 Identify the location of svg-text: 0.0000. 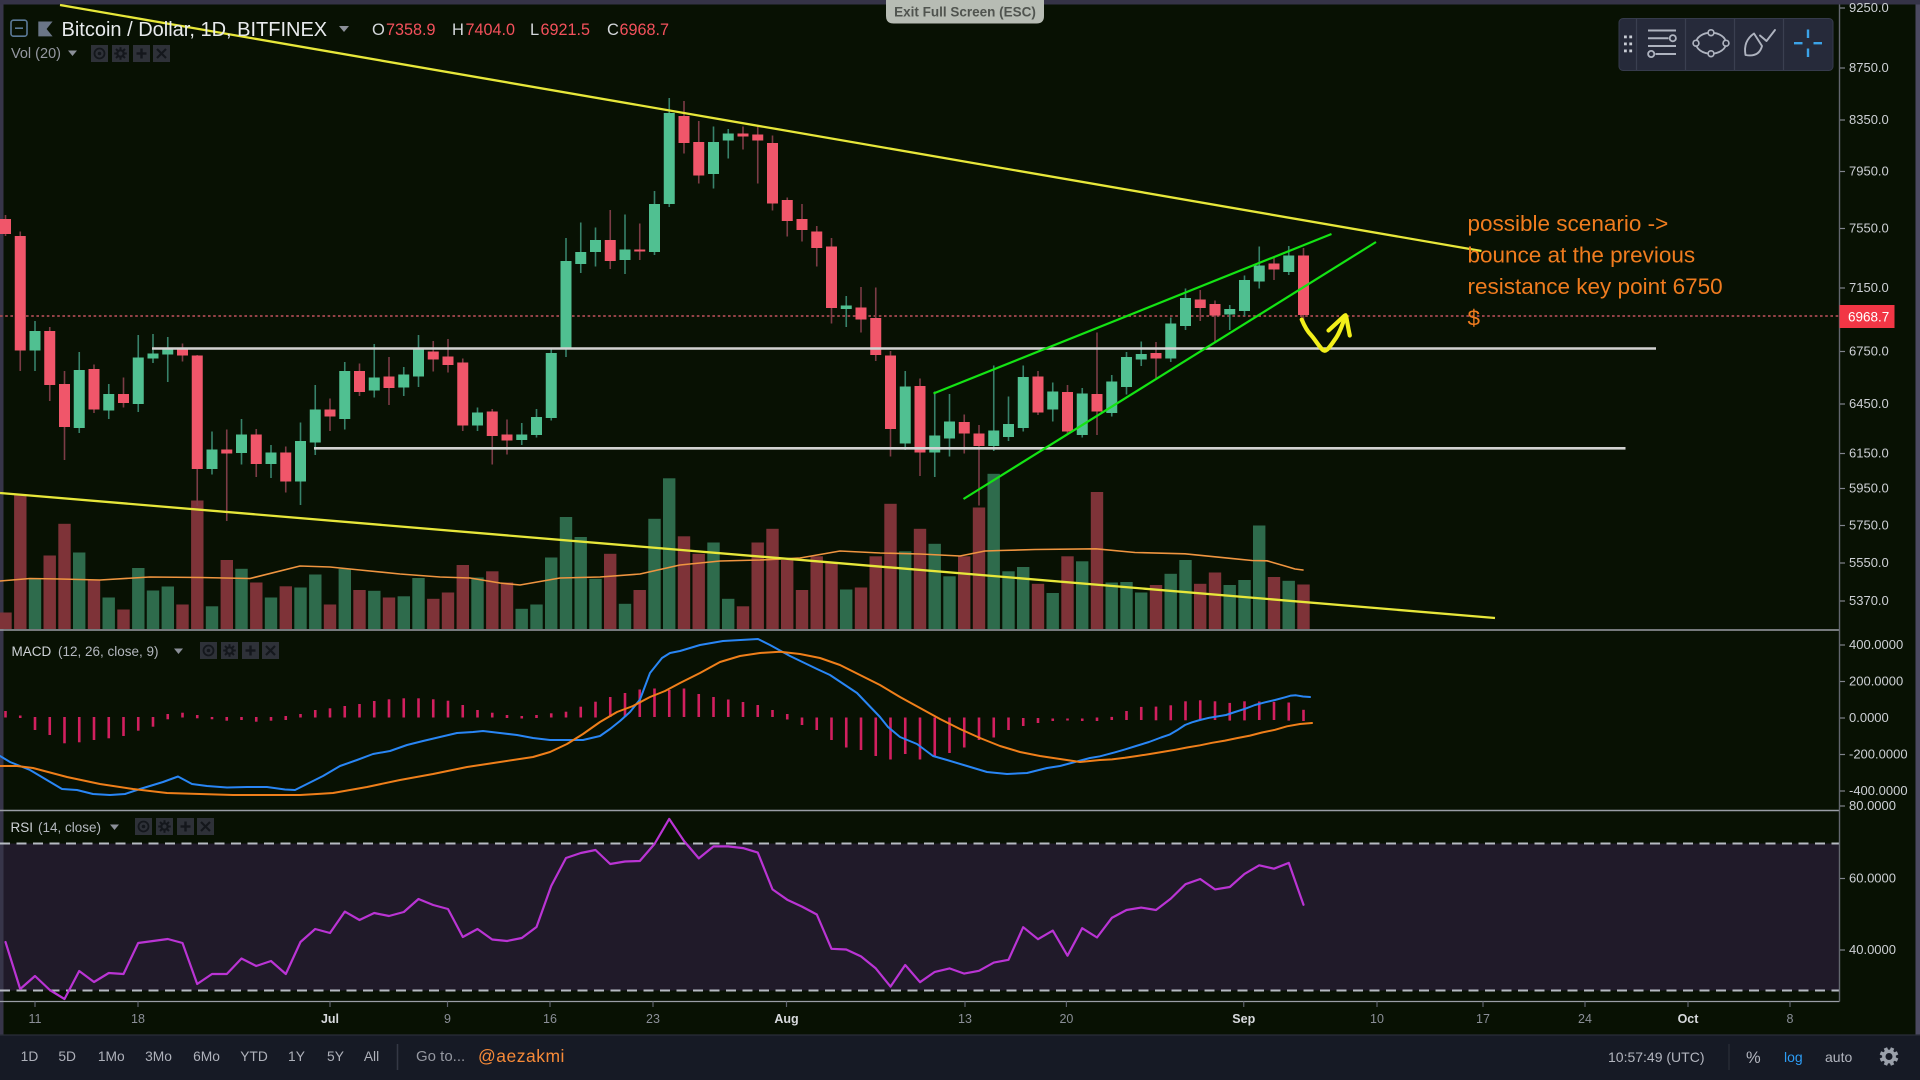
(1869, 717).